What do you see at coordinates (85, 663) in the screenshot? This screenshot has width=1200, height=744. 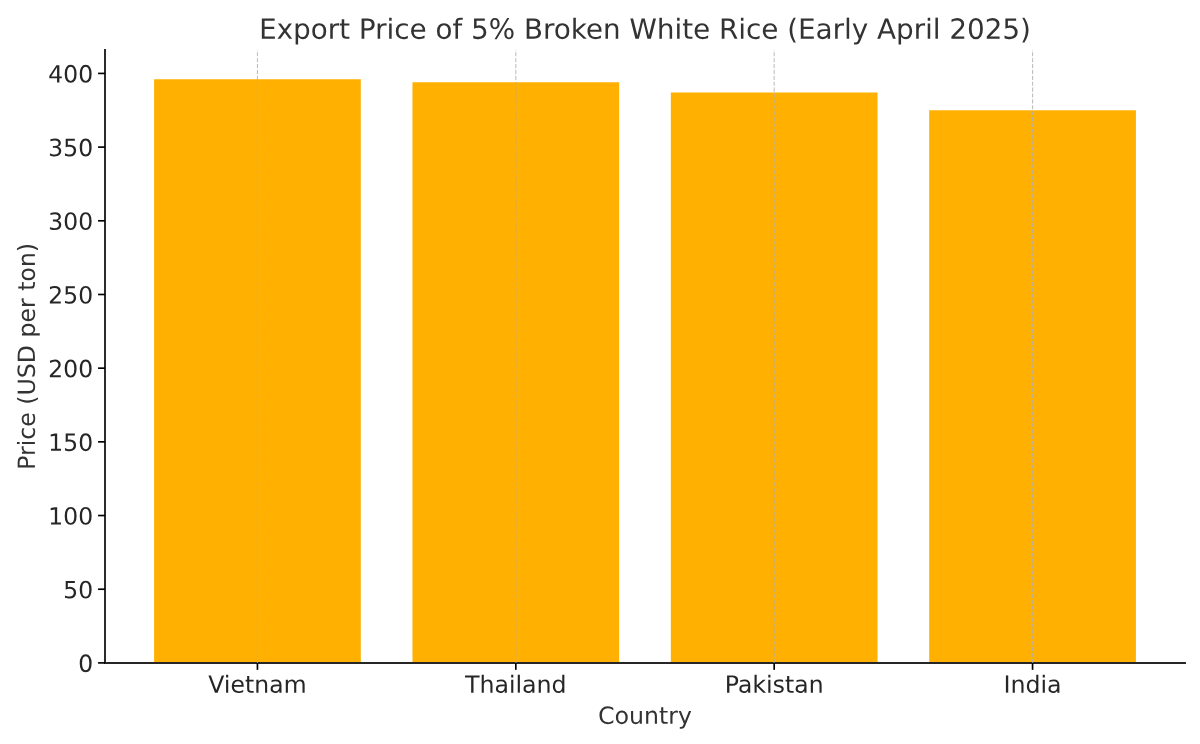 I see `y-tick-label: 0` at bounding box center [85, 663].